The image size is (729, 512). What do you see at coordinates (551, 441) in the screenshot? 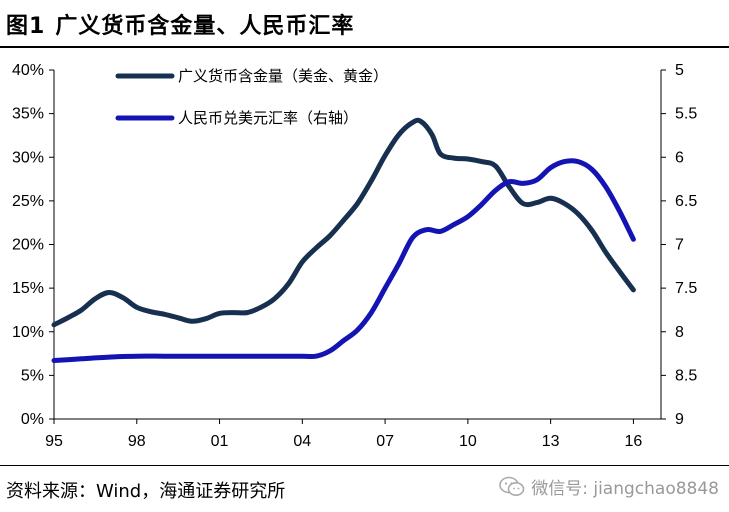
I see `x-axis-tick-label: 13` at bounding box center [551, 441].